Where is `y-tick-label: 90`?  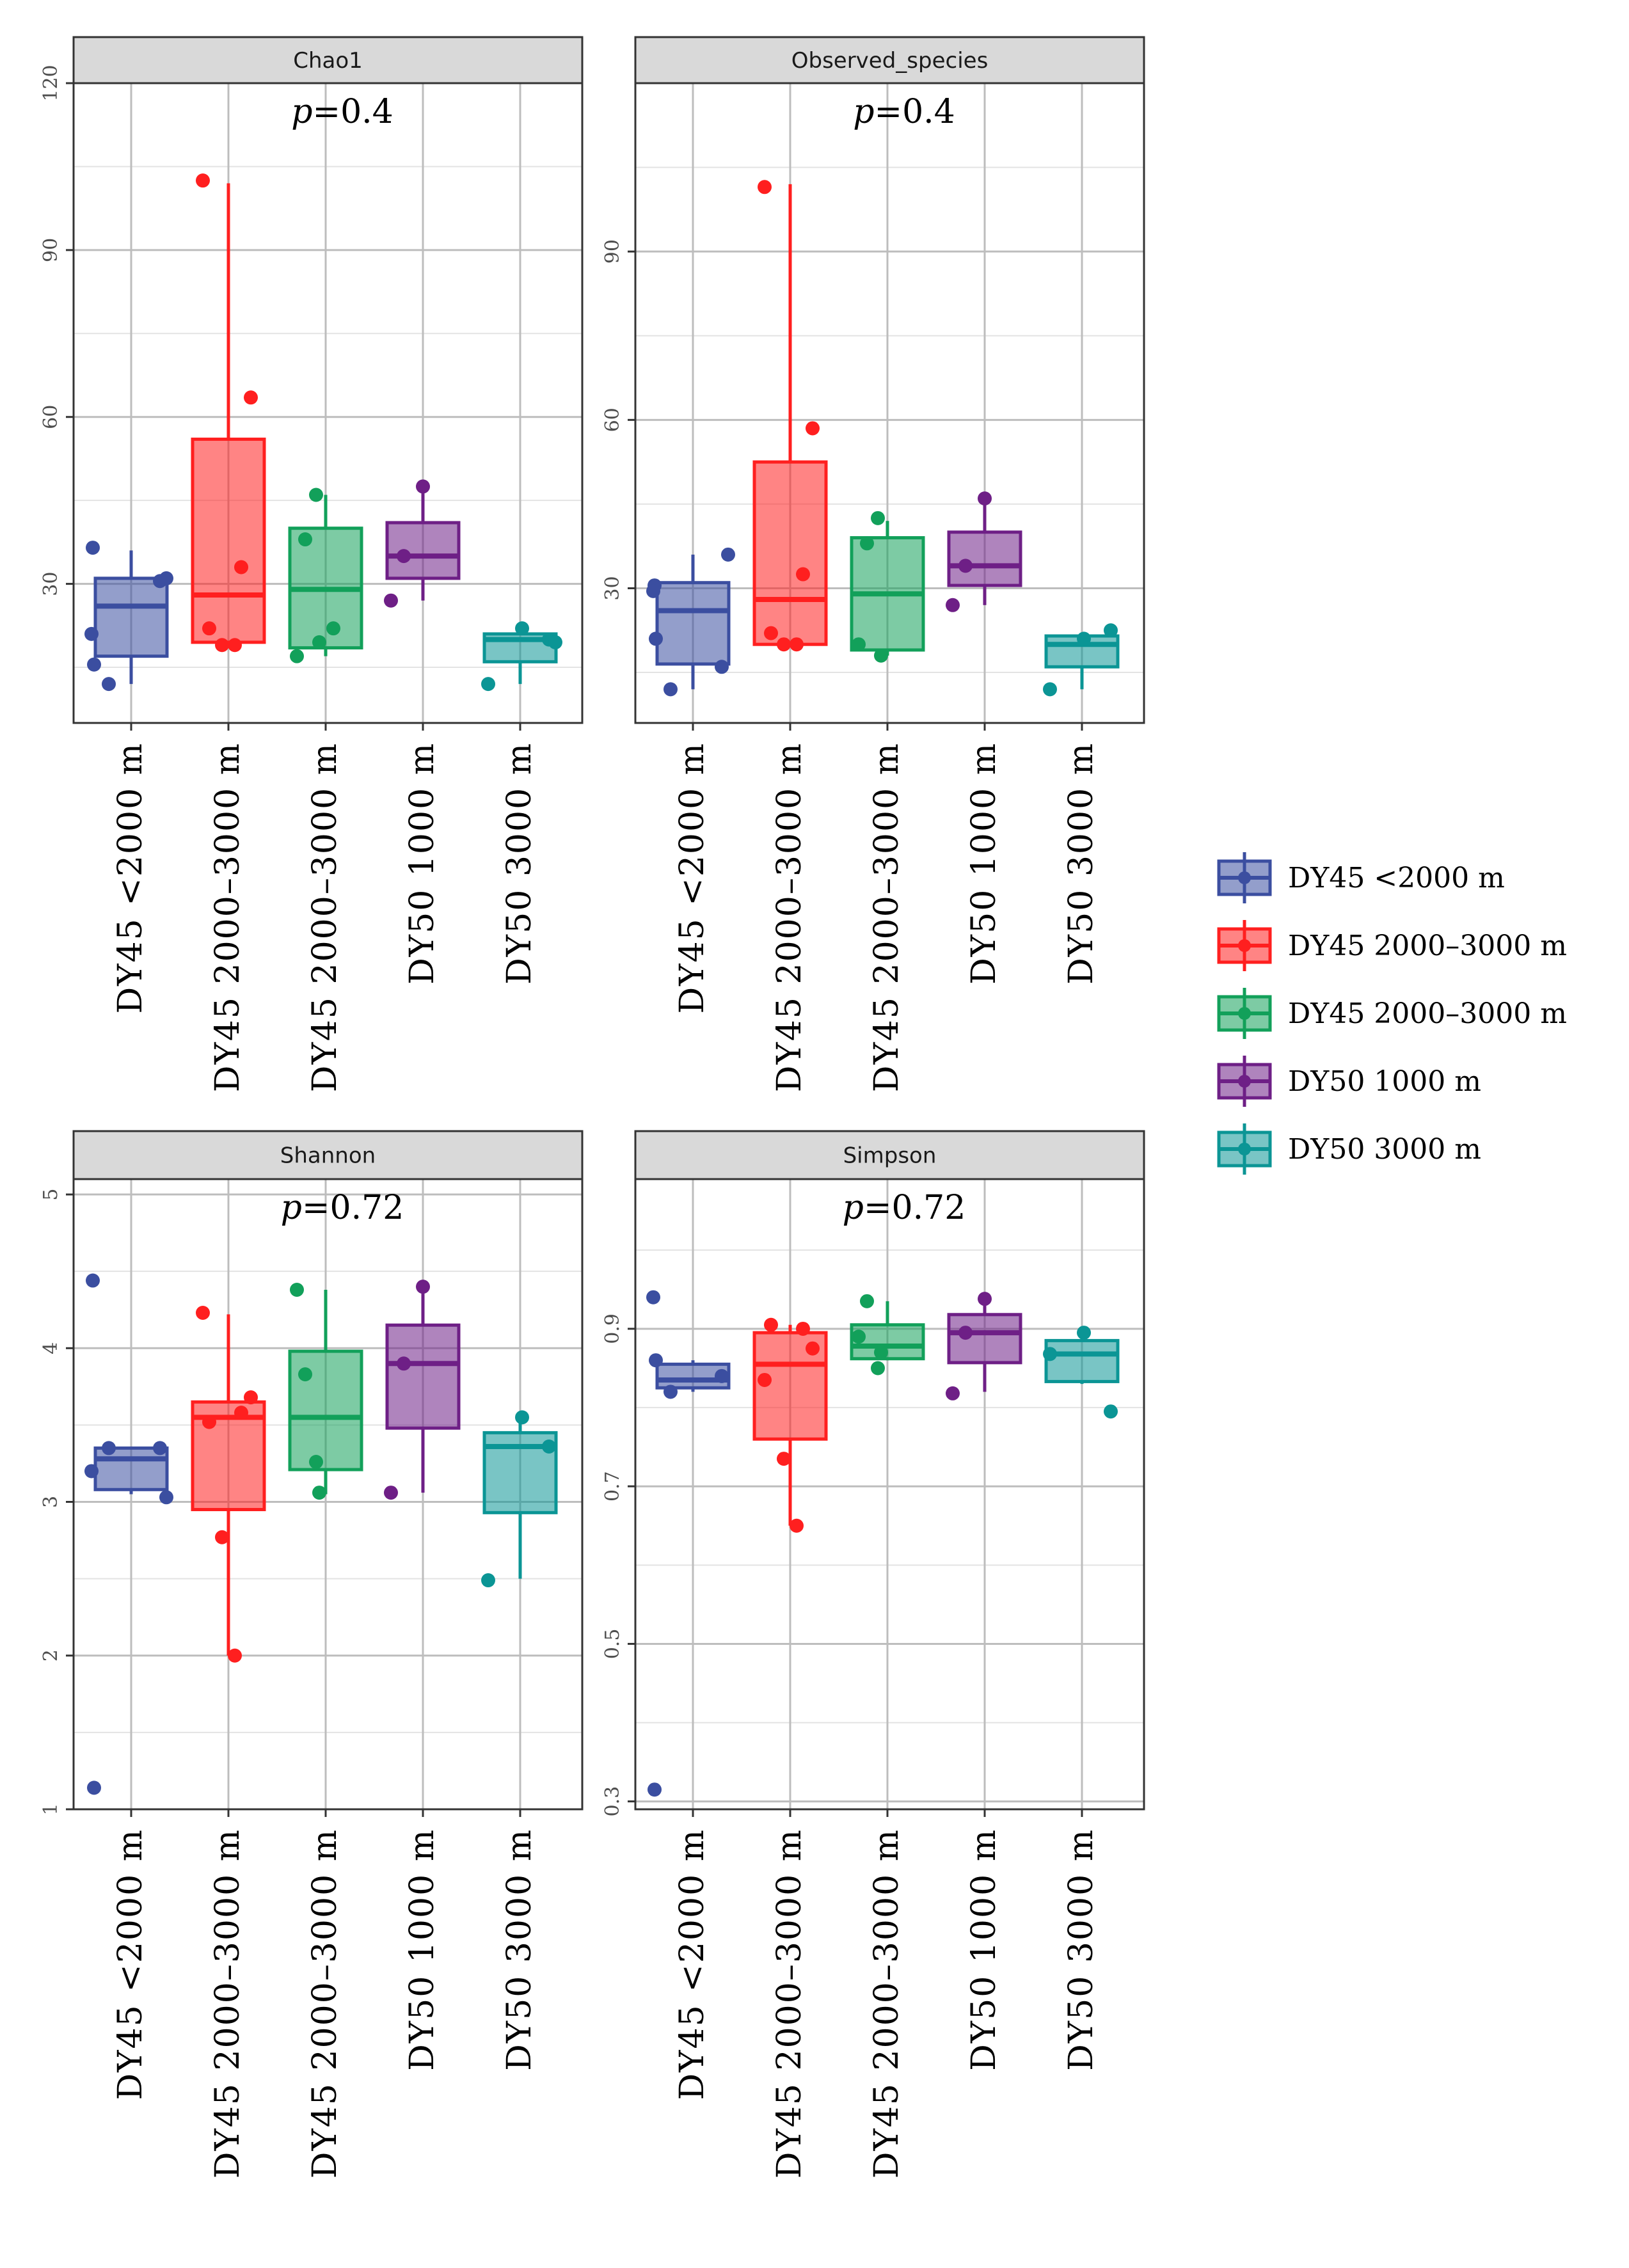
y-tick-label: 90 is located at coordinates (51, 250).